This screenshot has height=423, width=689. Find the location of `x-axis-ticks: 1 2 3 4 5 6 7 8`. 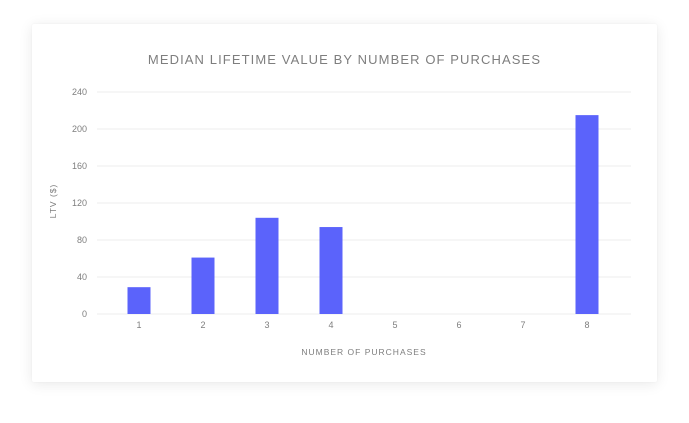

x-axis-ticks: 1 2 3 4 5 6 7 8 is located at coordinates (362, 325).